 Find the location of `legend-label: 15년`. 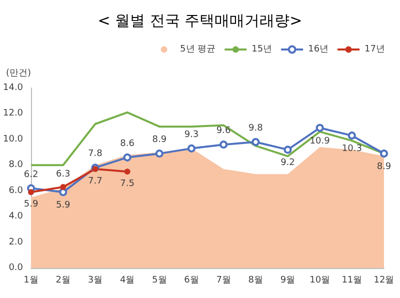

legend-label: 15년 is located at coordinates (262, 49).